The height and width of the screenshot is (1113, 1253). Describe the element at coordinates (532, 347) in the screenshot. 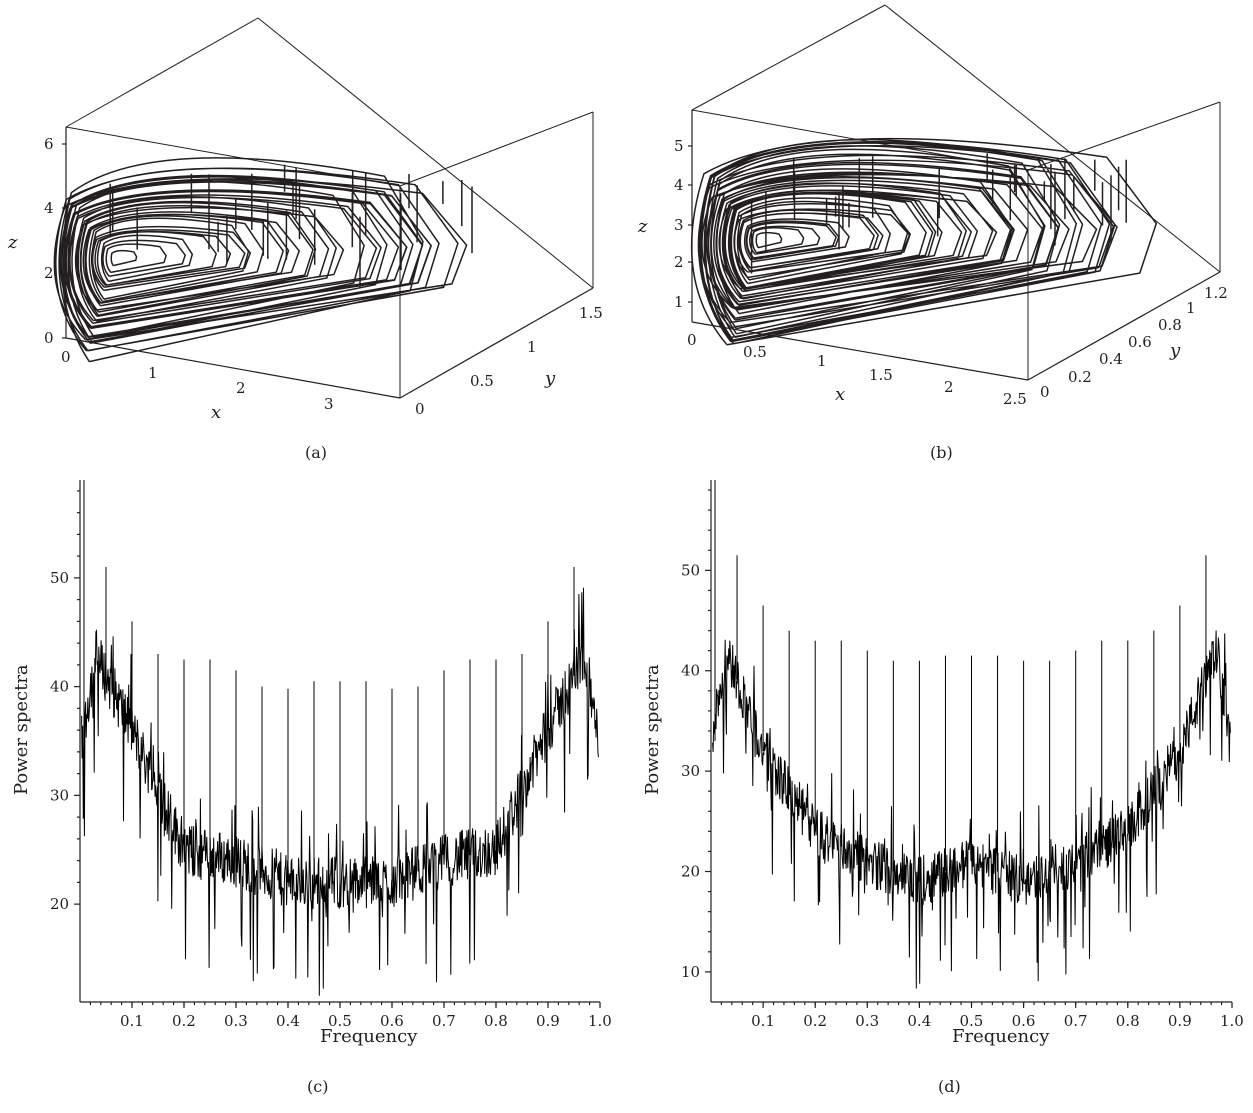

I see `a-y-tick-1: 1` at that location.